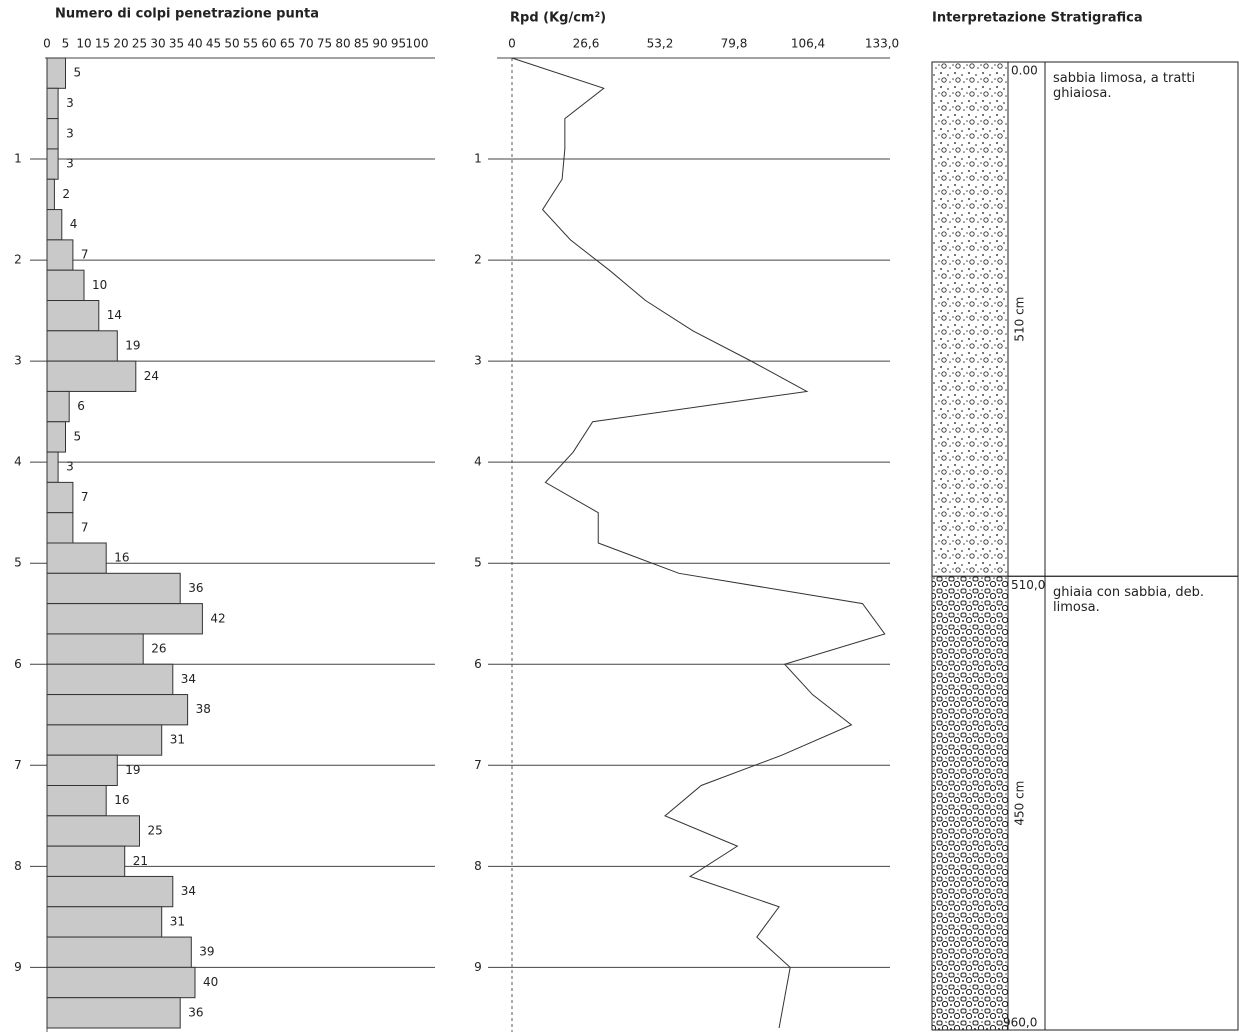  What do you see at coordinates (808, 44) in the screenshot?
I see `x-tick-label: 106,4` at bounding box center [808, 44].